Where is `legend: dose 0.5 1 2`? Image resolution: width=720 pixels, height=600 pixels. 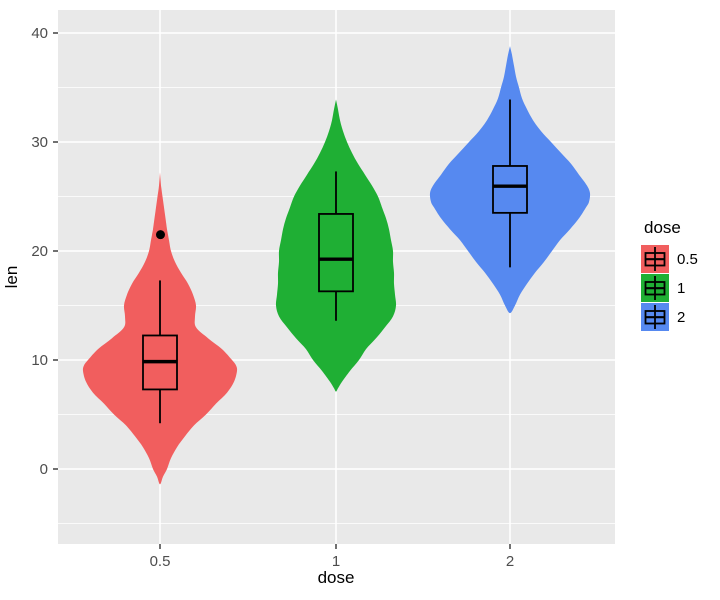
legend: dose 0.5 1 2 is located at coordinates (669, 275).